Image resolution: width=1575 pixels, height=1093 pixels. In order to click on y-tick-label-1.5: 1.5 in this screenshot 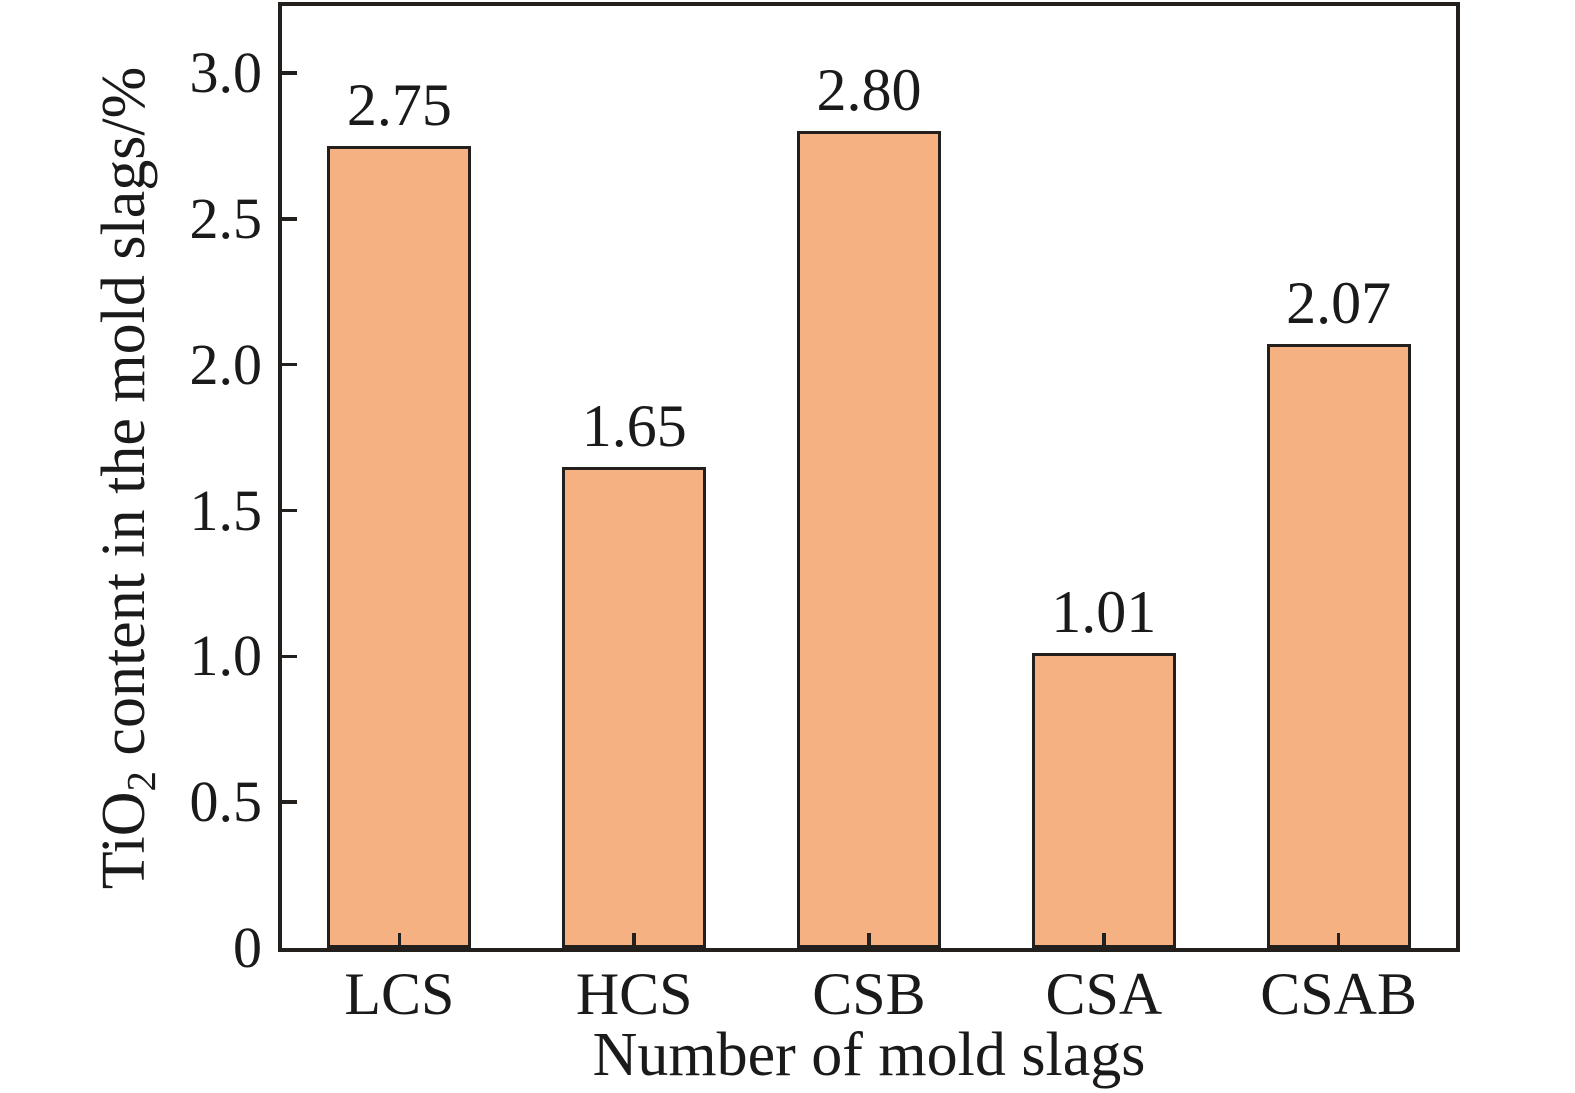, I will do `click(226, 510)`.